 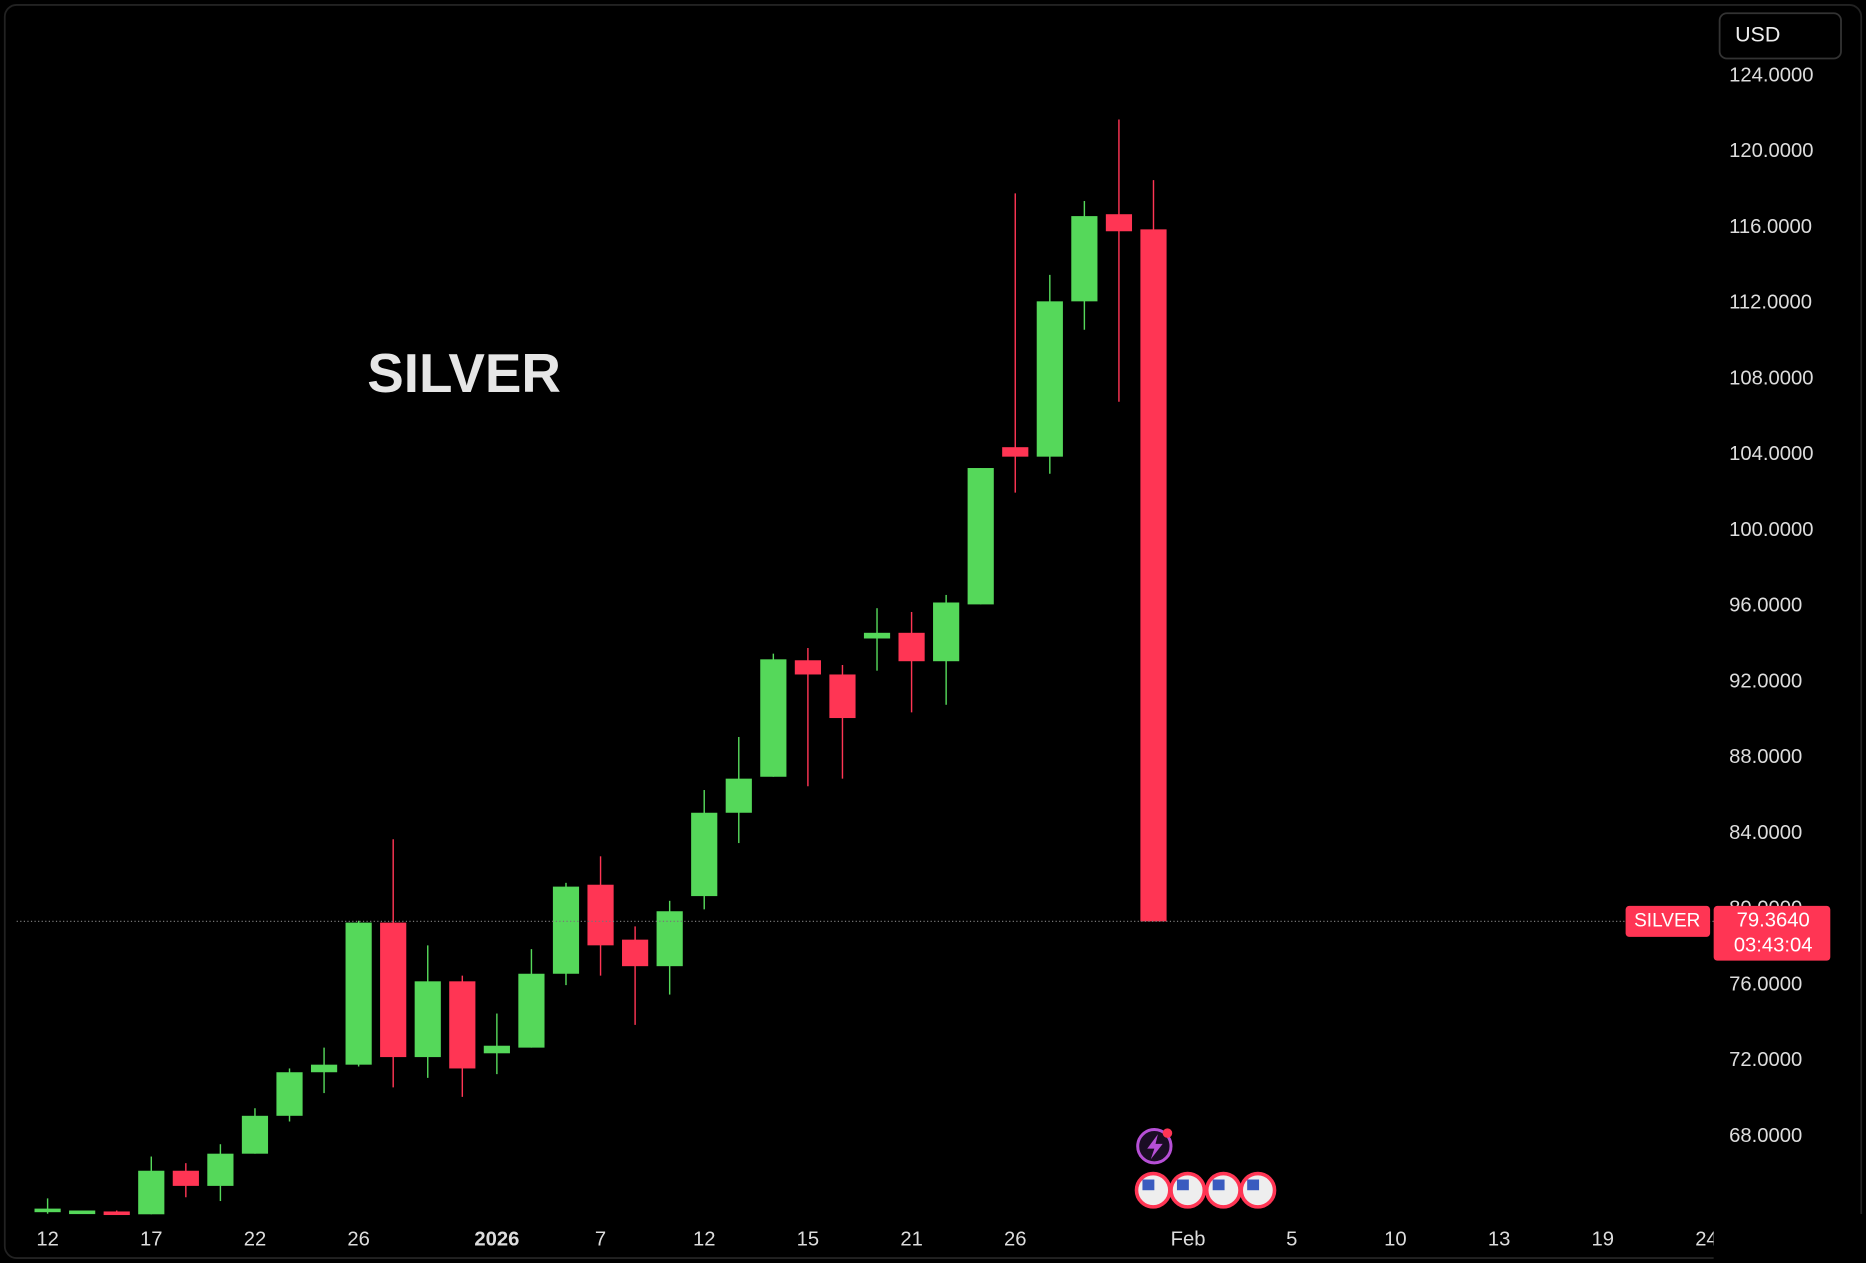 What do you see at coordinates (1772, 933) in the screenshot?
I see `price-tag` at bounding box center [1772, 933].